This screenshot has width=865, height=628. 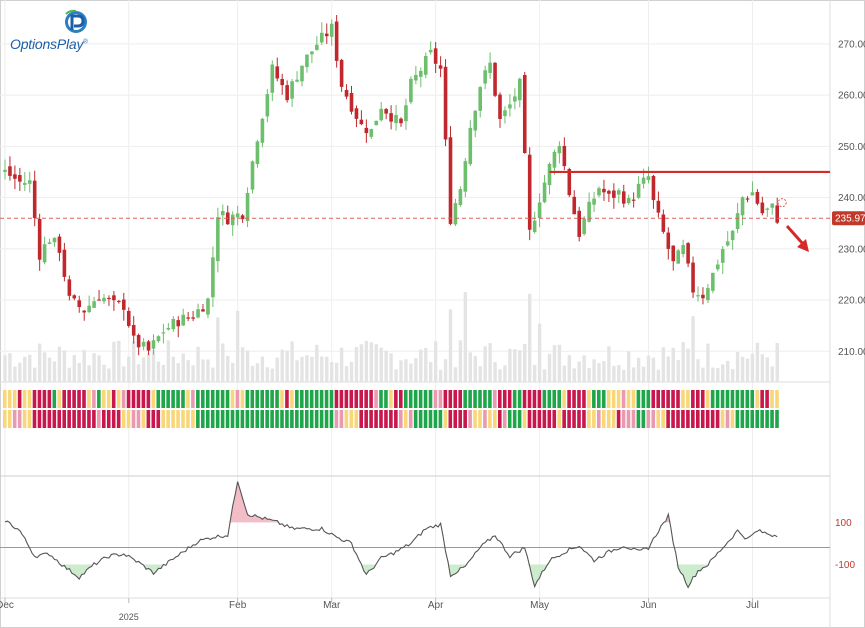 What do you see at coordinates (850, 219) in the screenshot?
I see `current-price-label: 235.97` at bounding box center [850, 219].